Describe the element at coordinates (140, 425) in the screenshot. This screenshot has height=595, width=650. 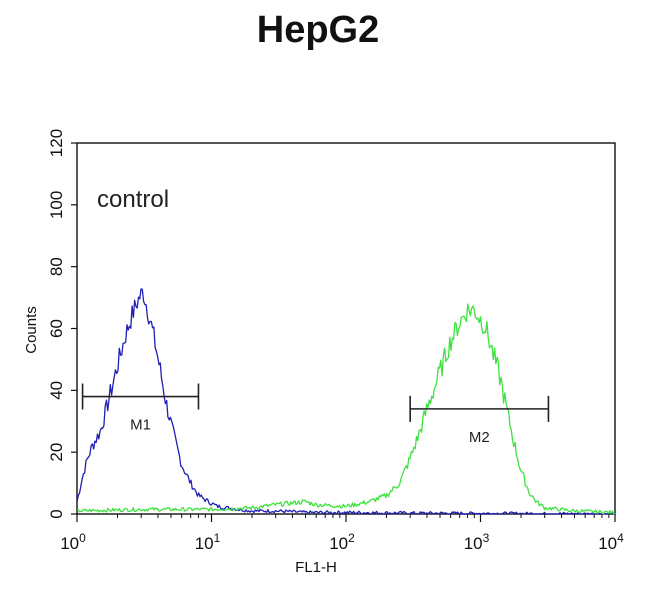
I see `marker-label: M1` at that location.